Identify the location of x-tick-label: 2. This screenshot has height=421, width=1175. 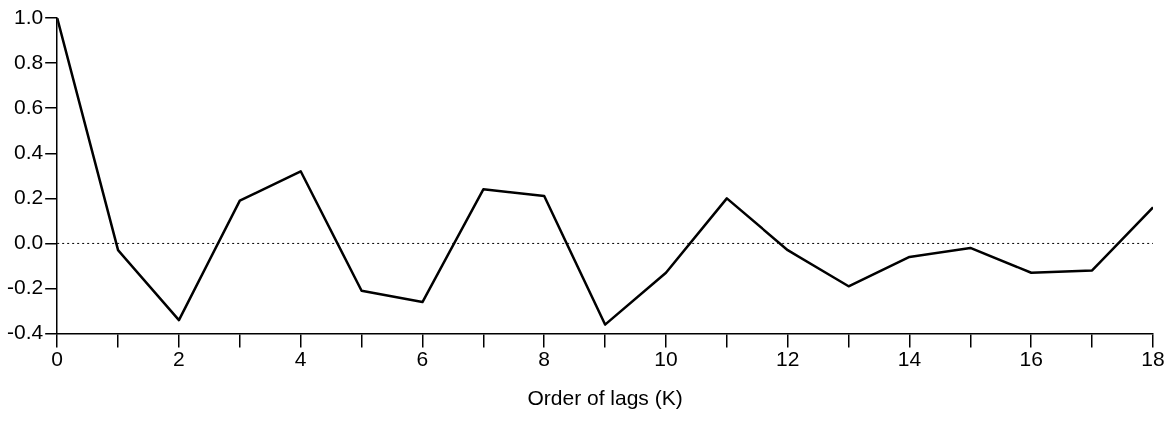
(179, 358).